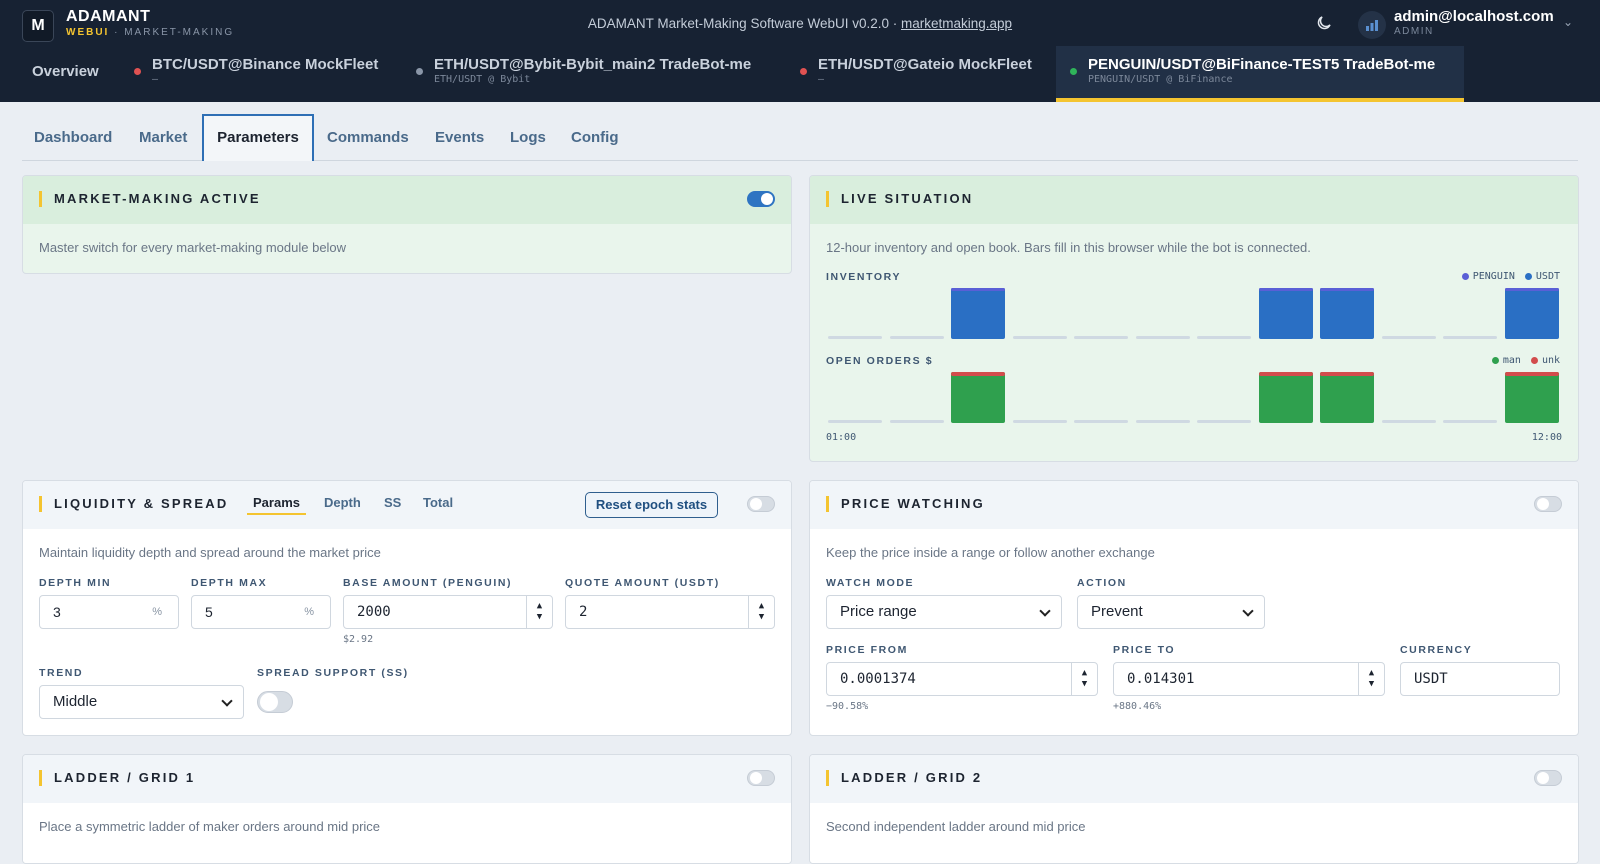 The height and width of the screenshot is (864, 1600). What do you see at coordinates (75, 701) in the screenshot?
I see `trend-value: Middle` at bounding box center [75, 701].